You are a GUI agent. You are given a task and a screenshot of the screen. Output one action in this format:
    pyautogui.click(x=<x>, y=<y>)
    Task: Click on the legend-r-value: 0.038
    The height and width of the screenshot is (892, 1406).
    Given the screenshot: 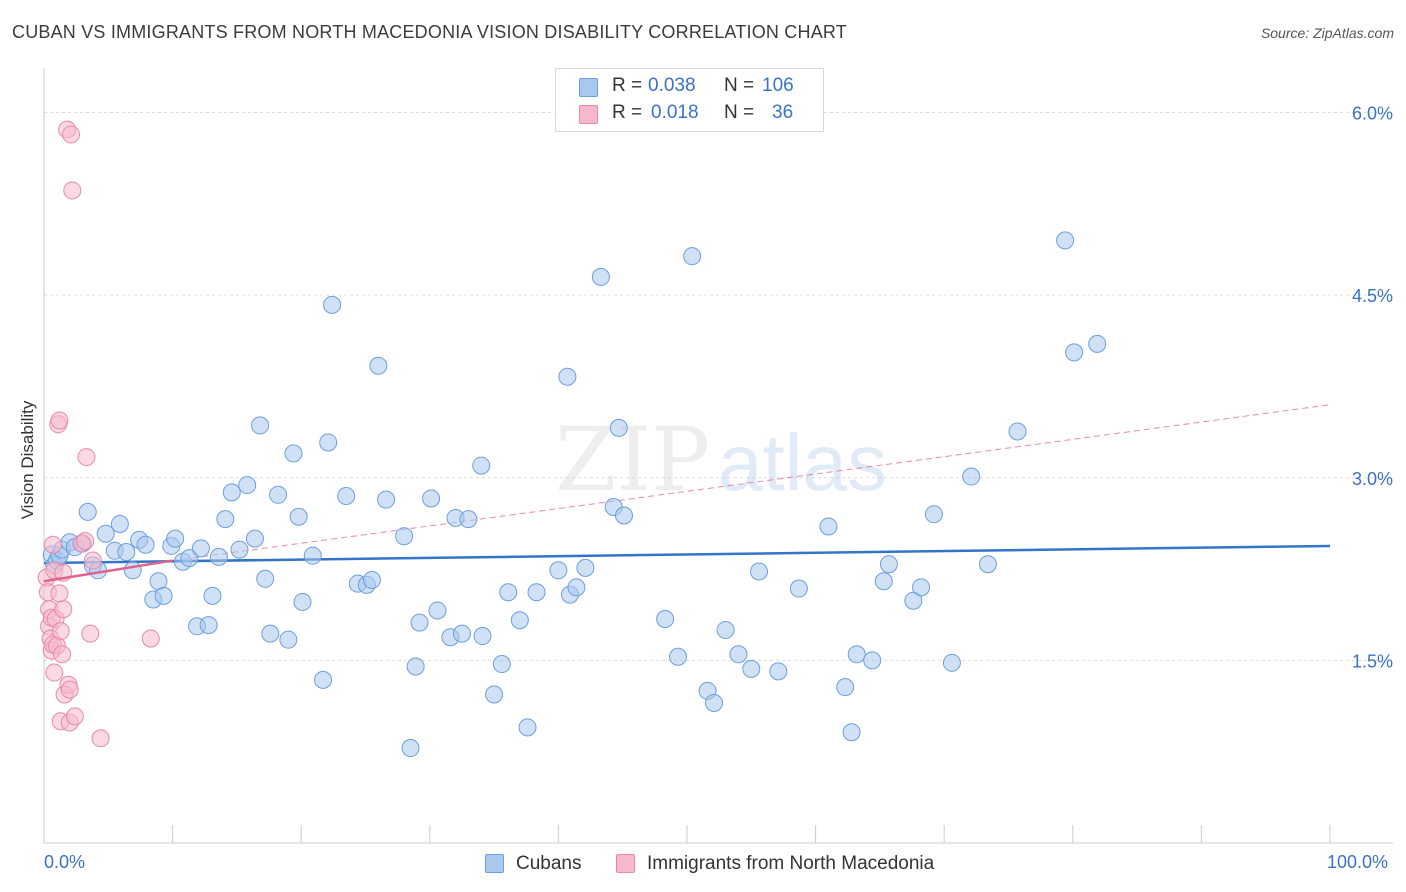 What is the action you would take?
    pyautogui.click(x=672, y=85)
    